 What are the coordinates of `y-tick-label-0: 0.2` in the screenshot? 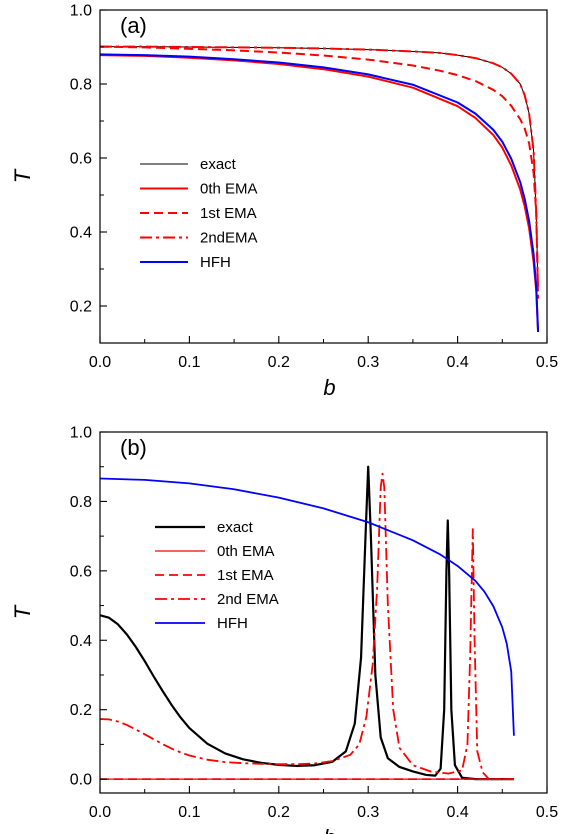 It's located at (81, 307).